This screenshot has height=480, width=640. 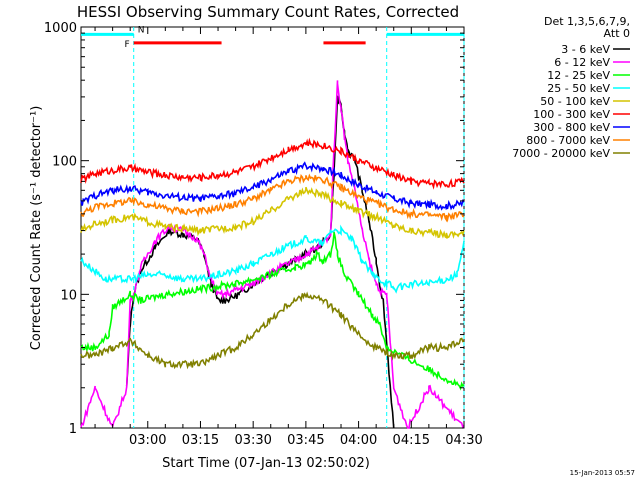 I want to click on legend-label-0: 3 - 6 keV, so click(x=585, y=49).